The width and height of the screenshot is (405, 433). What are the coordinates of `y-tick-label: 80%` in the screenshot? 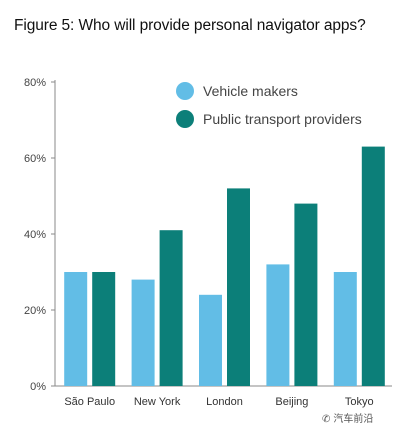 It's located at (35, 83).